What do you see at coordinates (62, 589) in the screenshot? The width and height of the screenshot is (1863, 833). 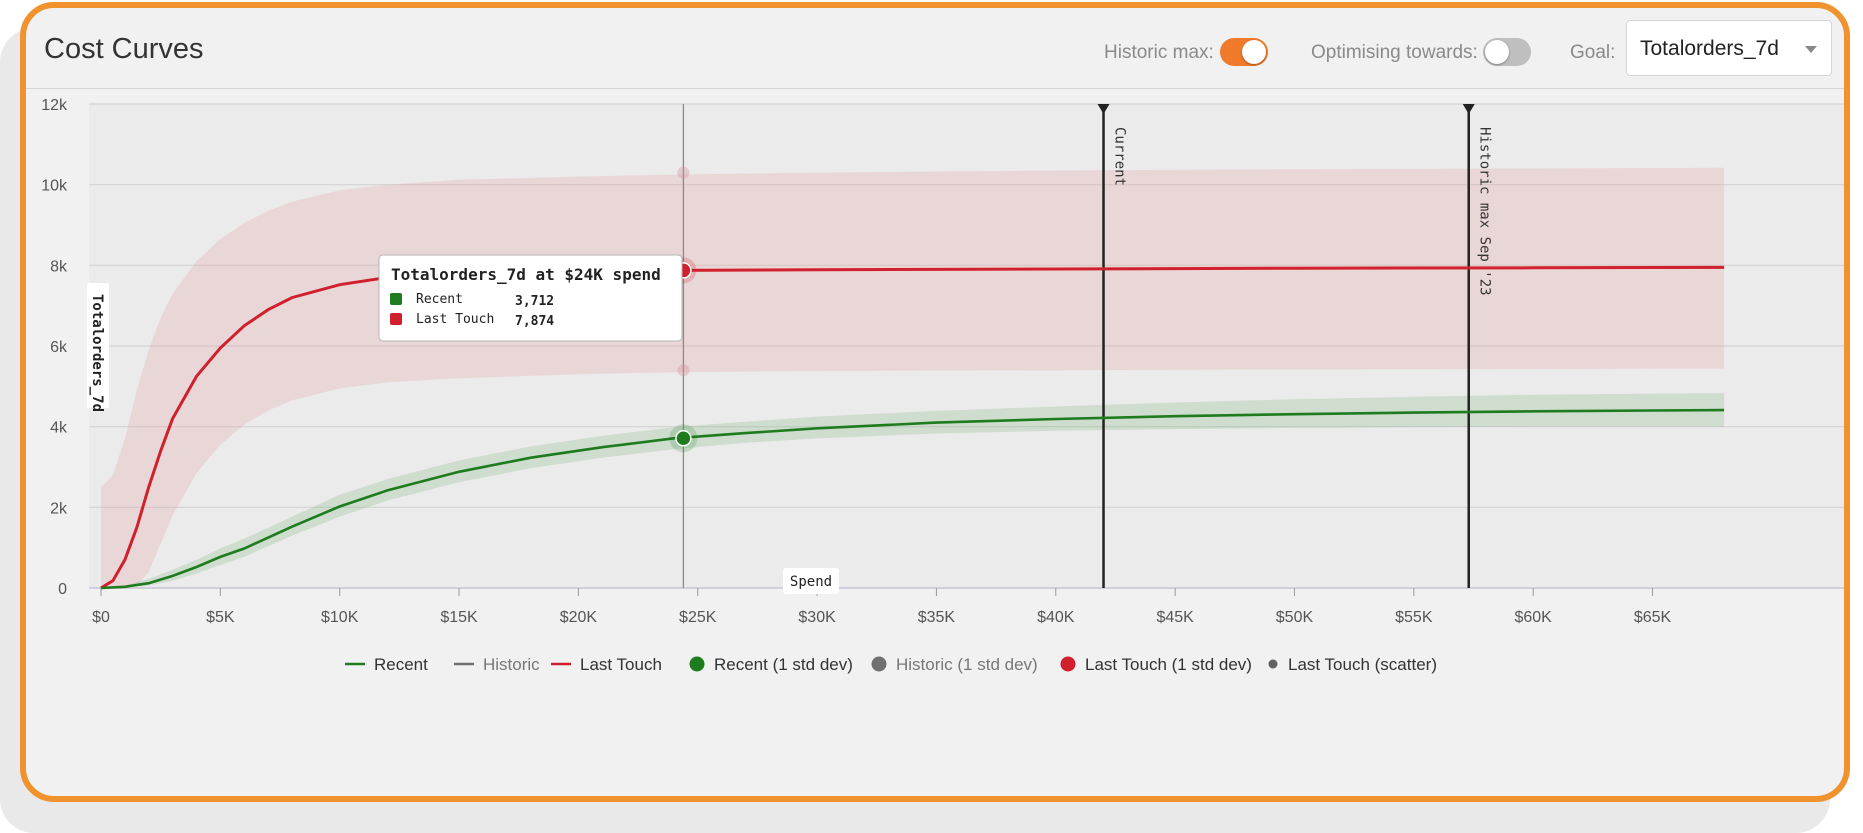 I see `y-tick-label: 0` at bounding box center [62, 589].